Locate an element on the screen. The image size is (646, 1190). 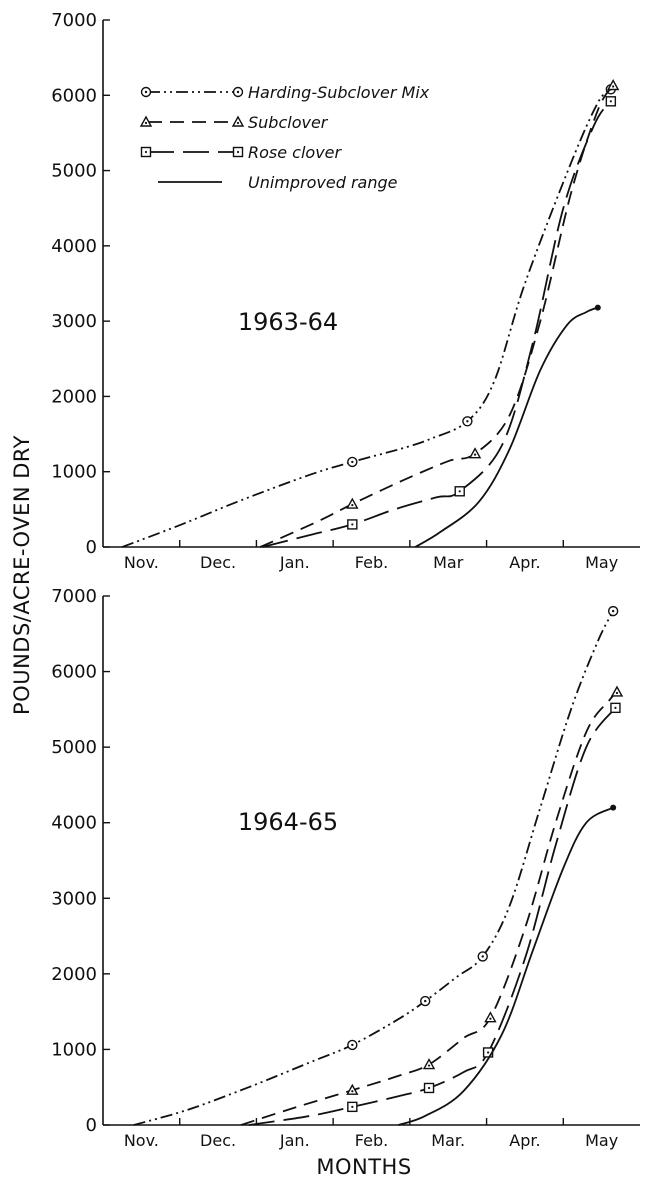
legend-label-0: Harding-Subclover Mix is located at coordinates (339, 92).